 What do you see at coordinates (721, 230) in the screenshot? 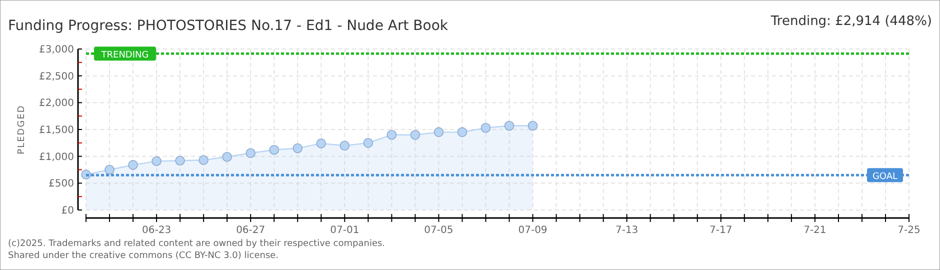
I see `x-tick-label: 7-17` at bounding box center [721, 230].